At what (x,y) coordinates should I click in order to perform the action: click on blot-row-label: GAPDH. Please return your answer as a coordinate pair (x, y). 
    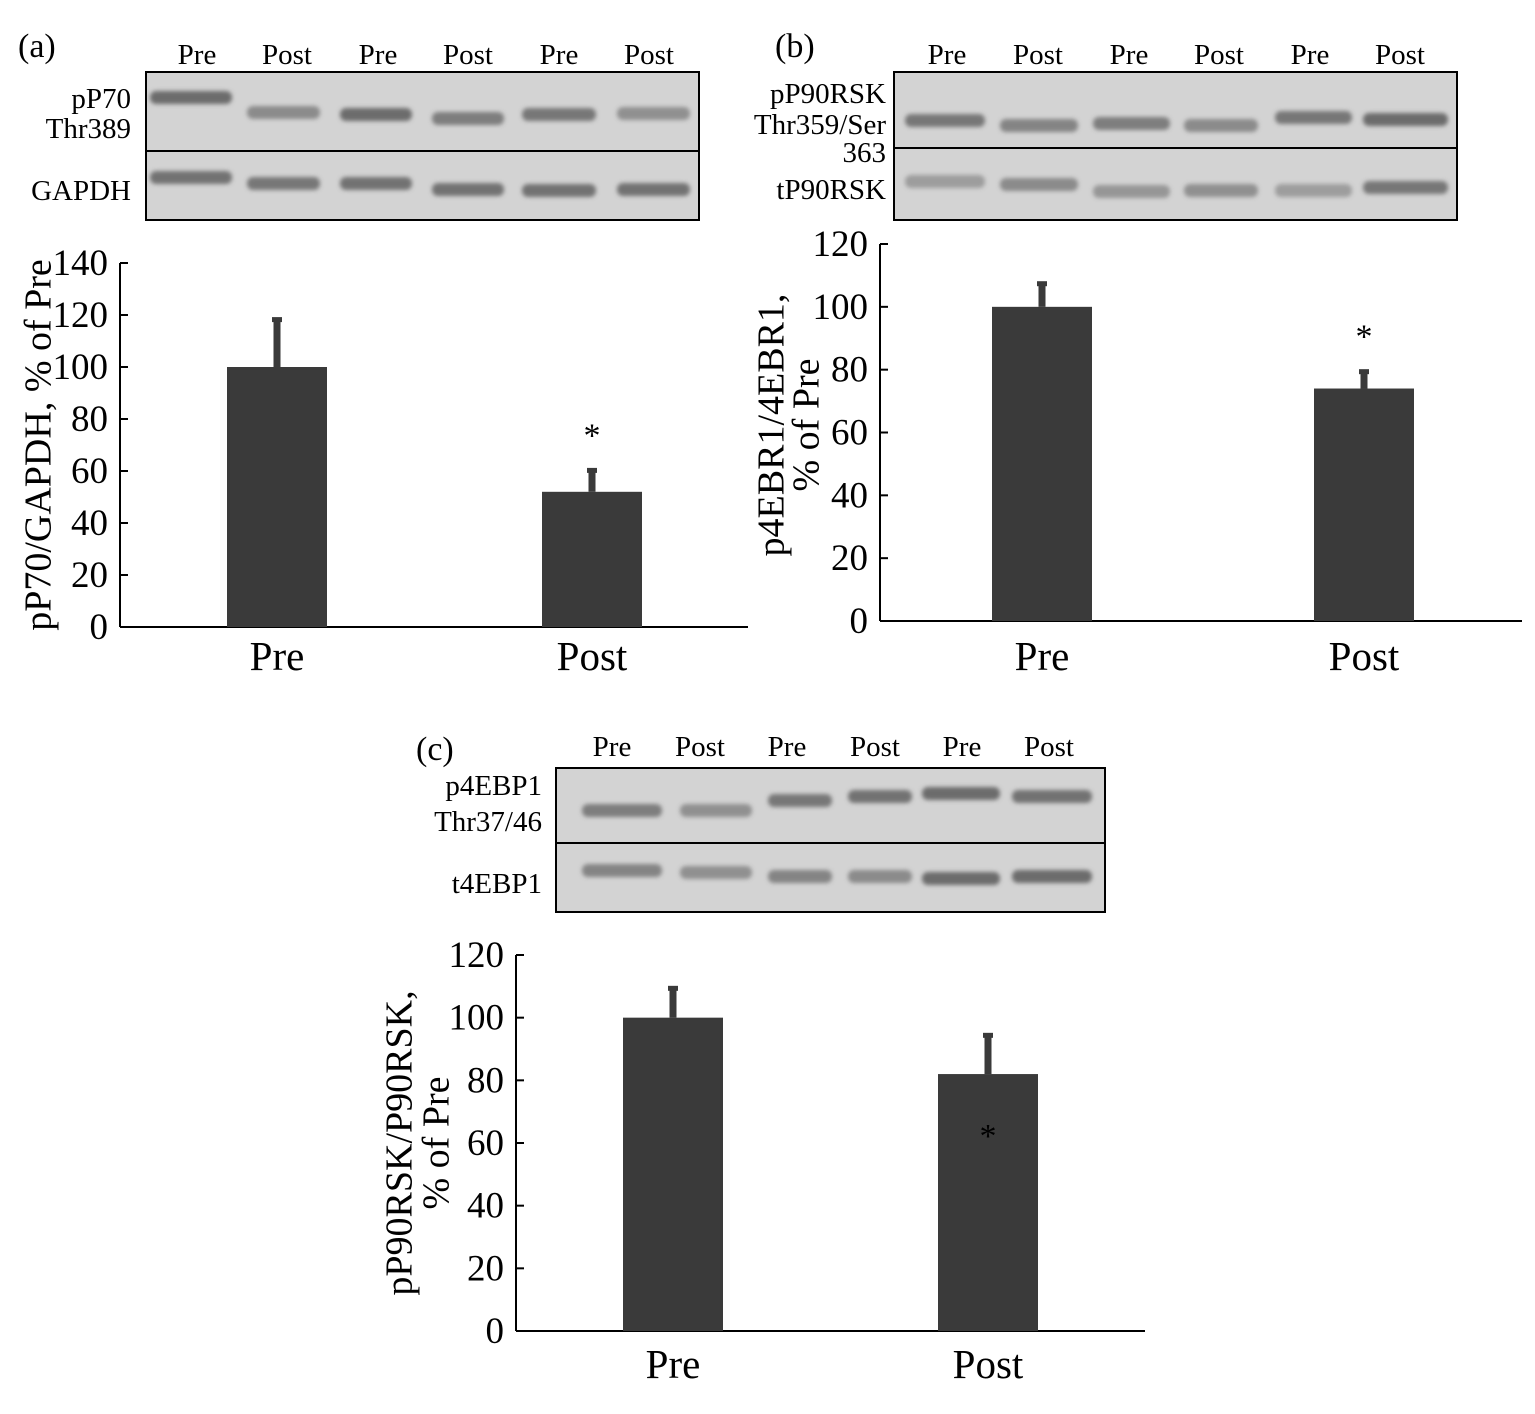
    Looking at the image, I should click on (81, 191).